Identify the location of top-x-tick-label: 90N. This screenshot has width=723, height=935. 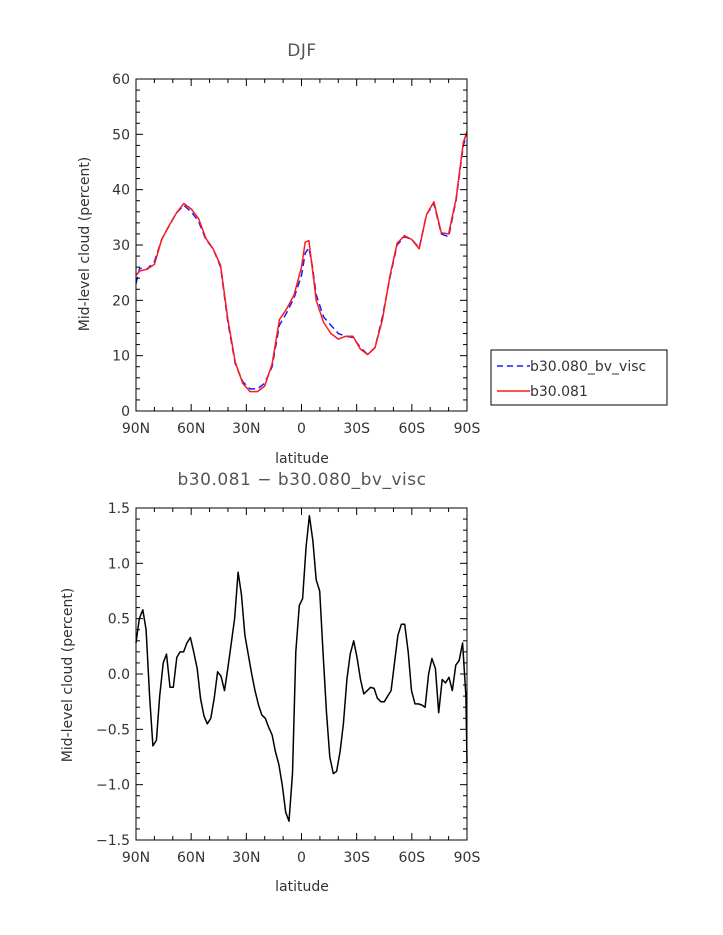
(136, 429).